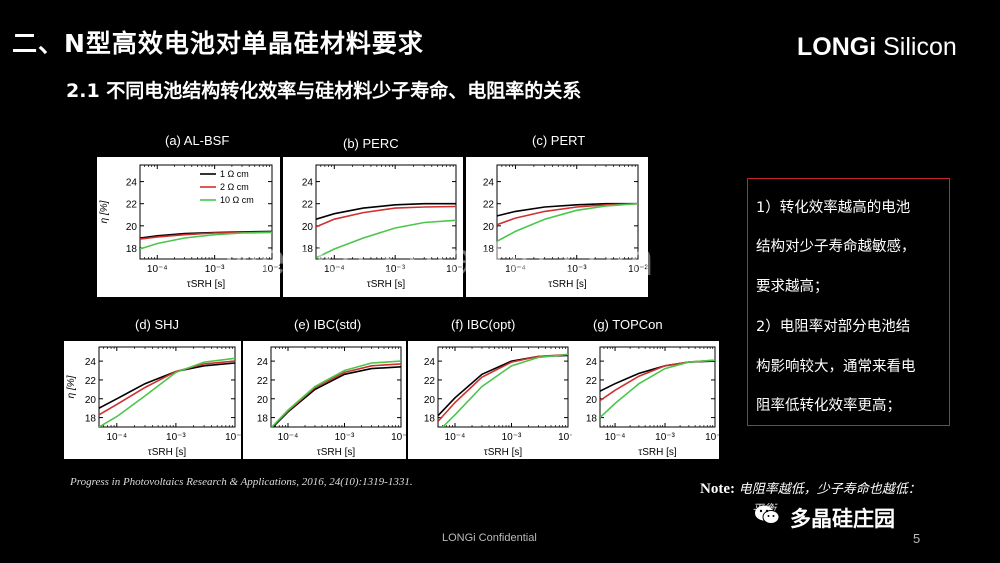 The width and height of the screenshot is (1000, 563). I want to click on footer-confidential: LONGi Confidential, so click(489, 538).